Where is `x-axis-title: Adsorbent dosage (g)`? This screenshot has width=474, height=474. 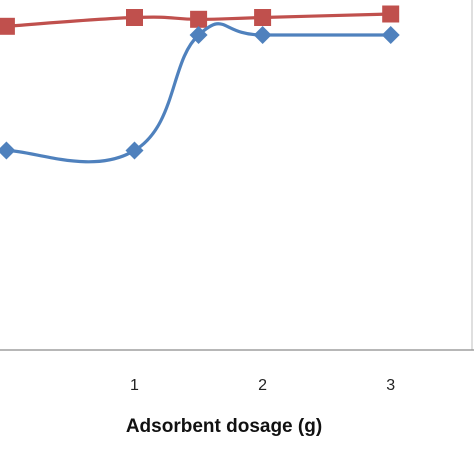
x-axis-title: Adsorbent dosage (g) is located at coordinates (224, 426).